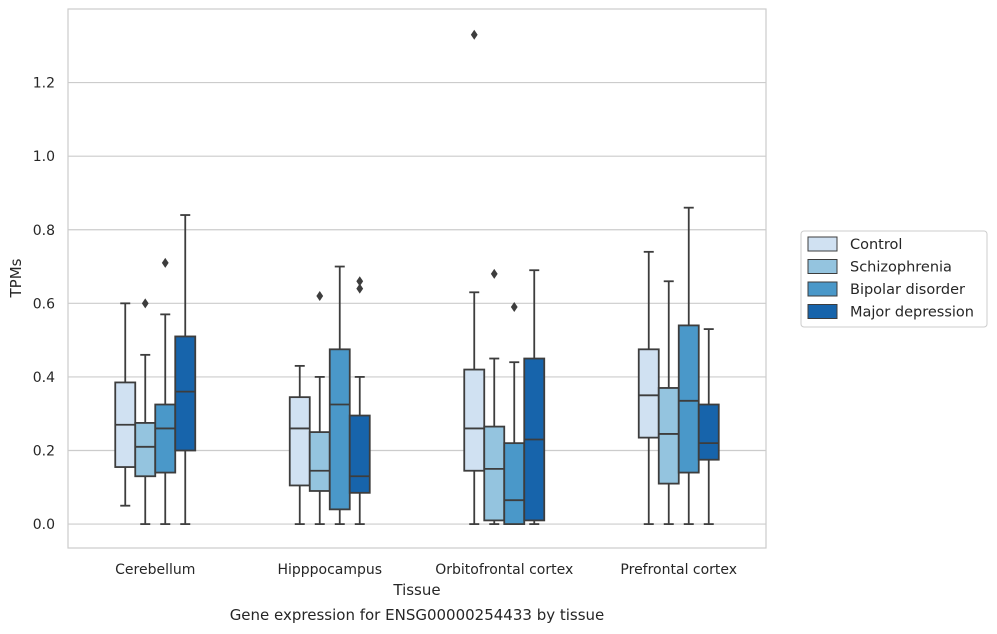  I want to click on x-axis-label: Tissue, so click(416, 590).